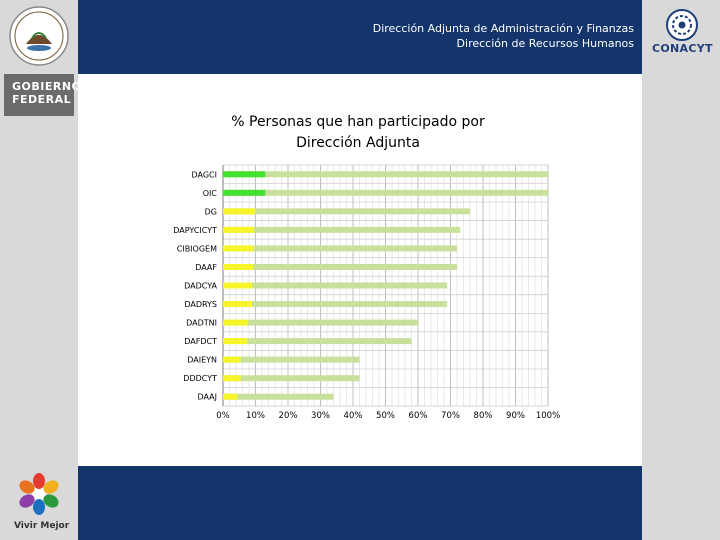 The height and width of the screenshot is (540, 720). What do you see at coordinates (353, 416) in the screenshot?
I see `tick-label: 40%` at bounding box center [353, 416].